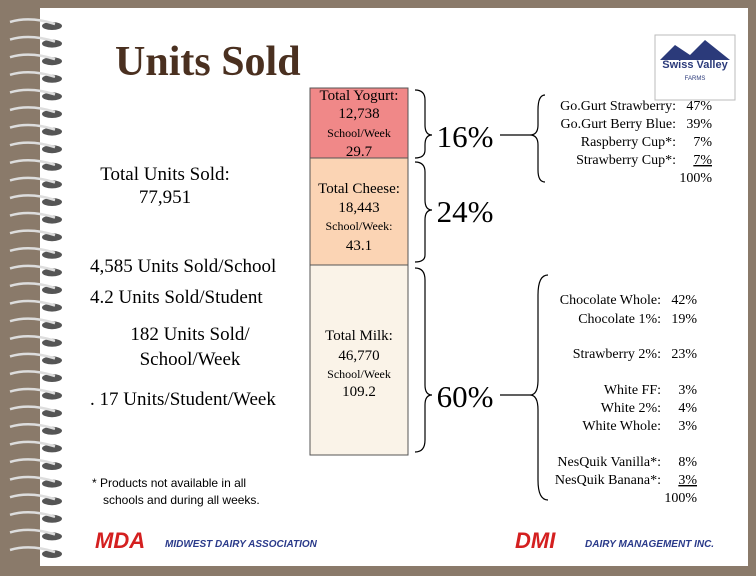 The width and height of the screenshot is (756, 576). Describe the element at coordinates (687, 462) in the screenshot. I see `item-value: 8%` at that location.